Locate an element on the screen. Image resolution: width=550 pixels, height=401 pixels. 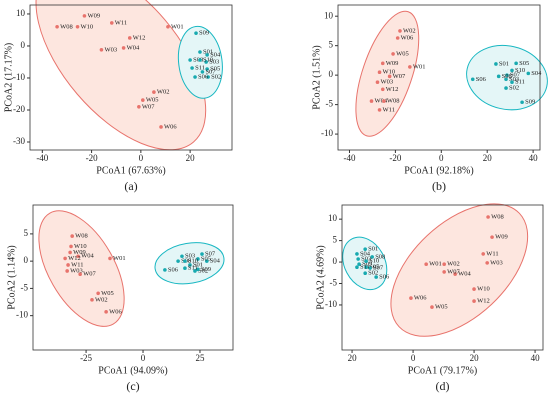
y-axis-label: PCoA2 (1.51%) is located at coordinates (316, 77).